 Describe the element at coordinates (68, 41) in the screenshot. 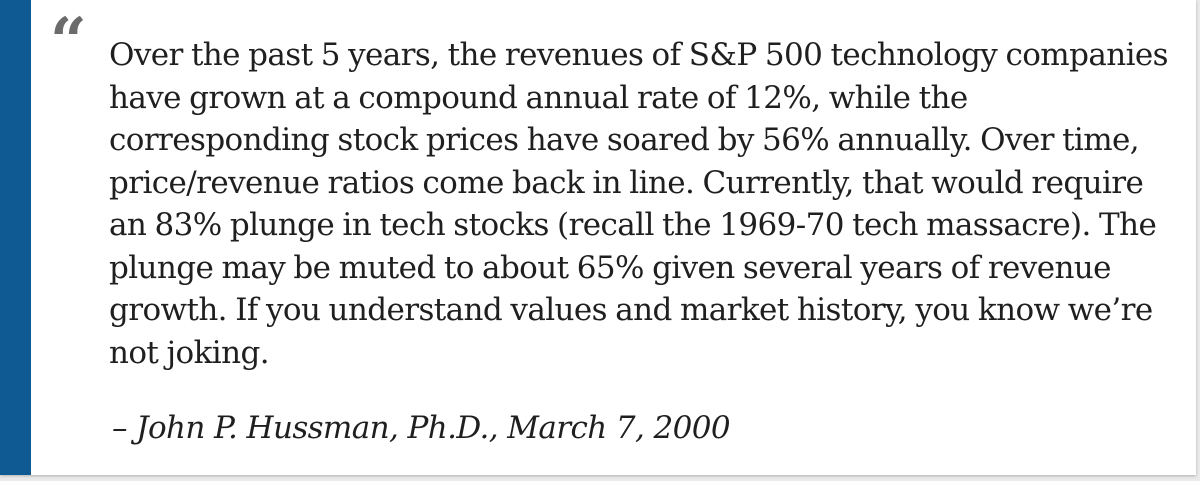

I see `quote-mark-icon: “` at that location.